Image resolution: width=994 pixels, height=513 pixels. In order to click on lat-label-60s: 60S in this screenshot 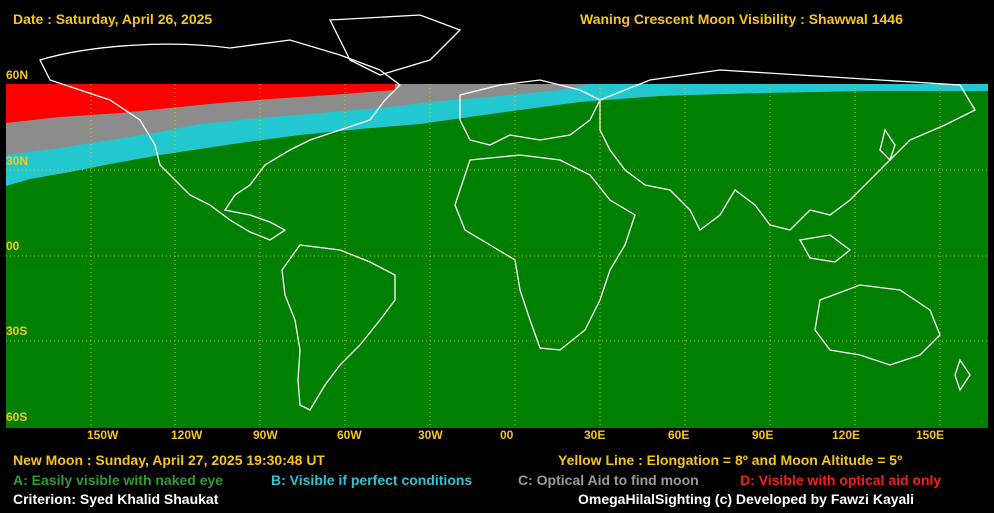, I will do `click(17, 417)`.